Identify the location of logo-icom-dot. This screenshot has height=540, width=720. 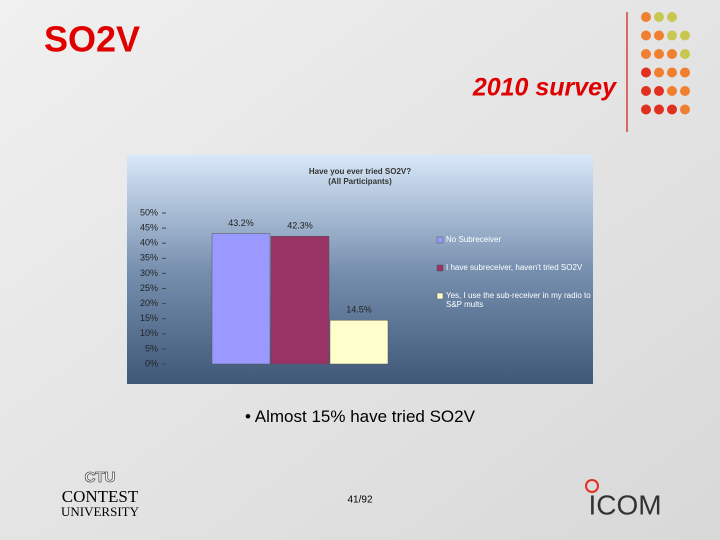
(592, 486).